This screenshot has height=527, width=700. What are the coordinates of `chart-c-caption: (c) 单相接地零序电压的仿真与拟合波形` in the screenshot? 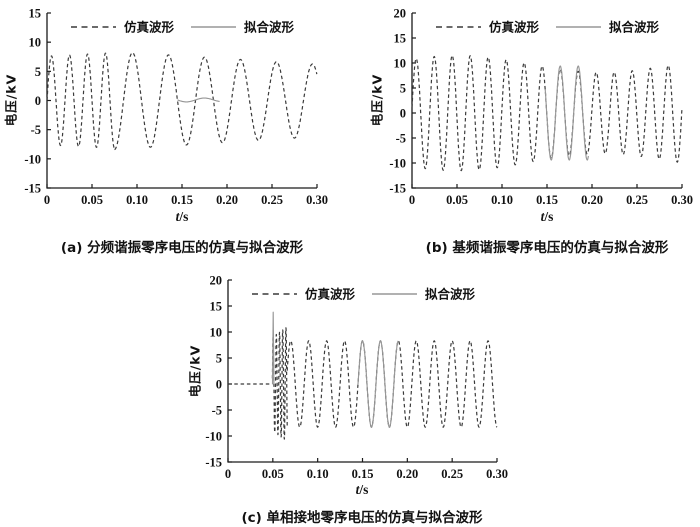 It's located at (362, 518).